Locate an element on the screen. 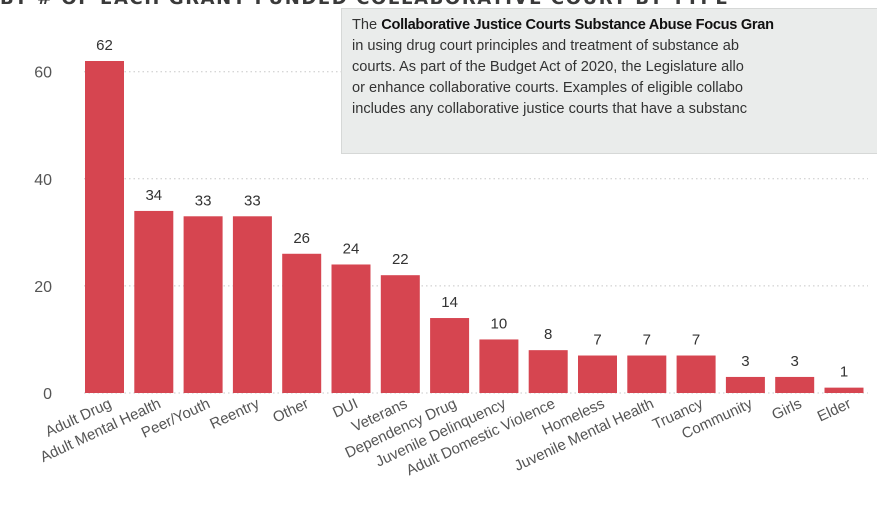 The width and height of the screenshot is (877, 519). data-label: 14 is located at coordinates (449, 302).